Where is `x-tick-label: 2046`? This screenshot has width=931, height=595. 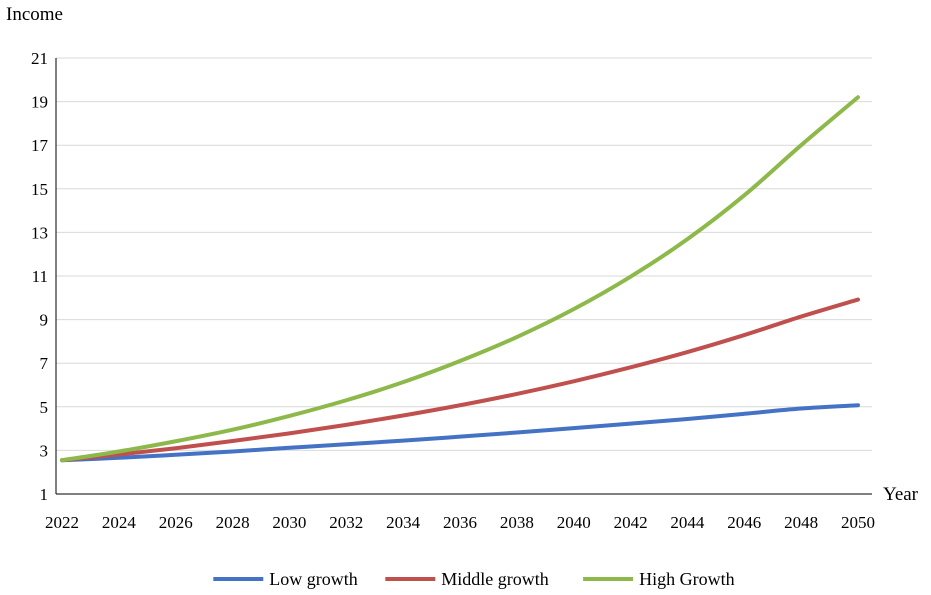
x-tick-label: 2046 is located at coordinates (744, 522).